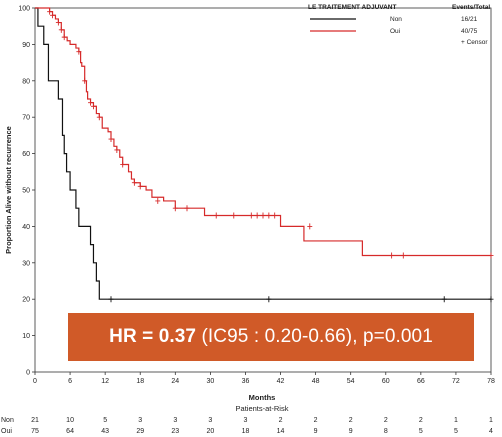 Image resolution: width=502 pixels, height=437 pixels. What do you see at coordinates (35, 431) in the screenshot?
I see `risk-value: 75` at bounding box center [35, 431].